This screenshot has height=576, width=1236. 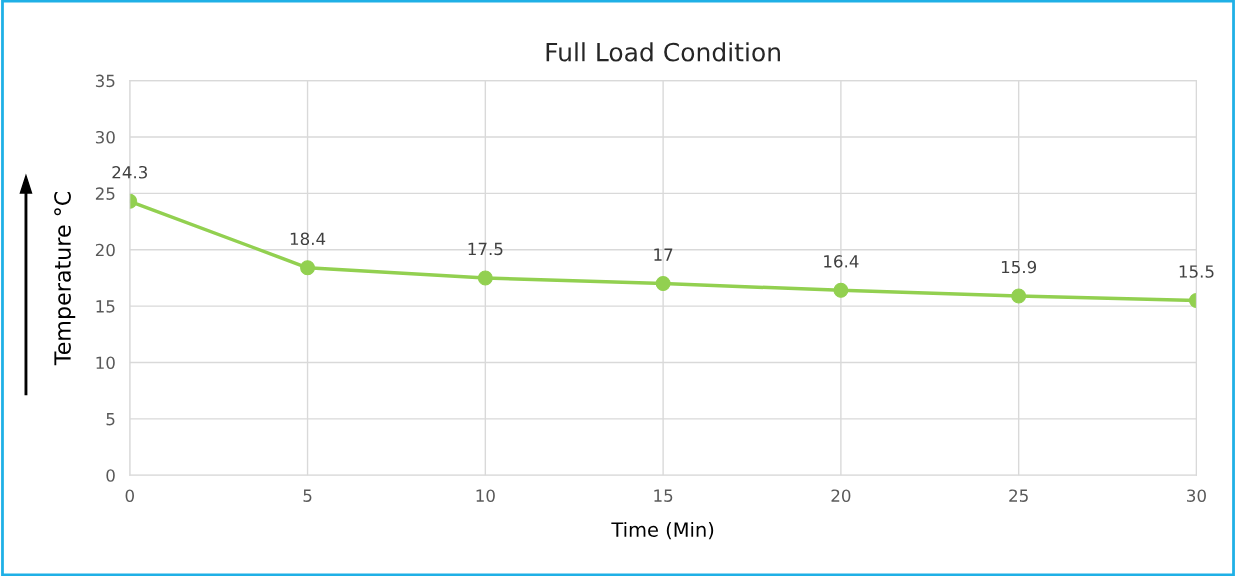 What do you see at coordinates (662, 530) in the screenshot?
I see `x-axis-title: Time (Min)` at bounding box center [662, 530].